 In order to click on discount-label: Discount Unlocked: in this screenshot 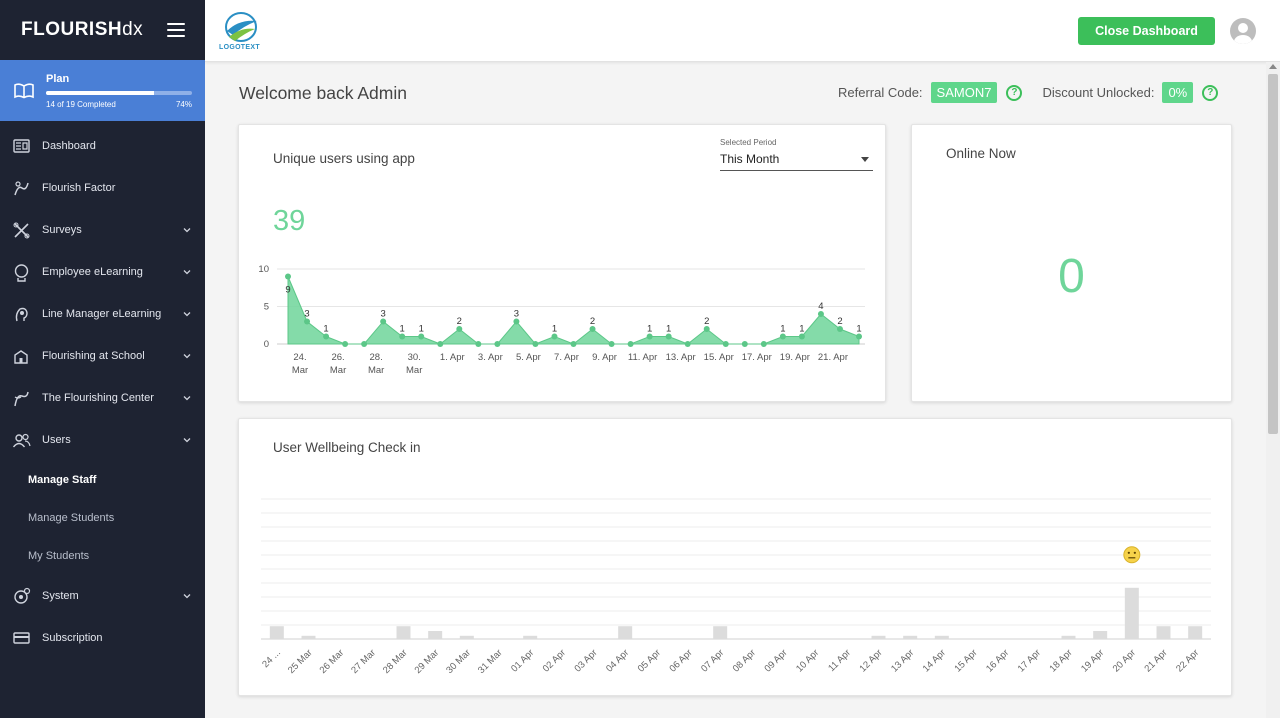, I will do `click(1098, 92)`.